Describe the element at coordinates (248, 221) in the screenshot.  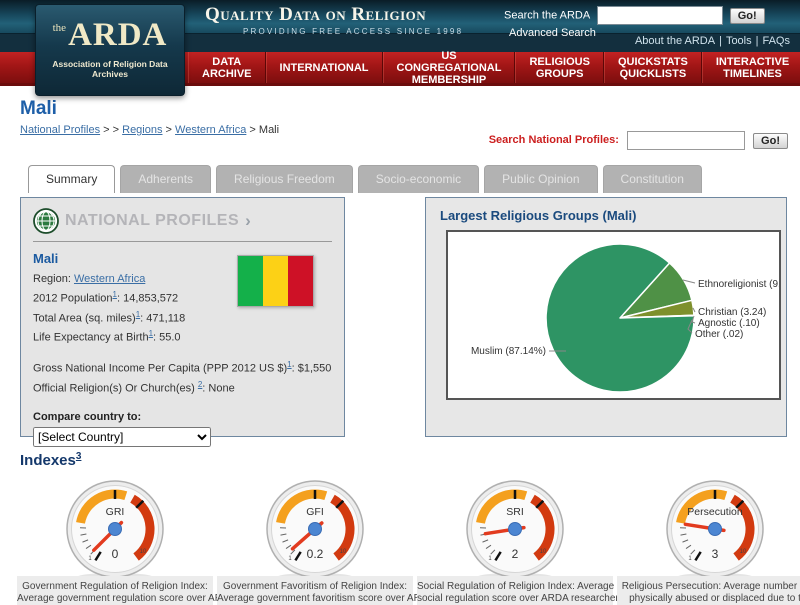
I see `chevron-right-icon: ›` at that location.